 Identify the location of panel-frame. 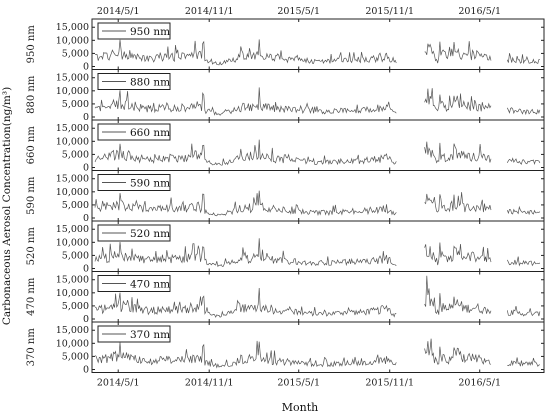
(318, 347).